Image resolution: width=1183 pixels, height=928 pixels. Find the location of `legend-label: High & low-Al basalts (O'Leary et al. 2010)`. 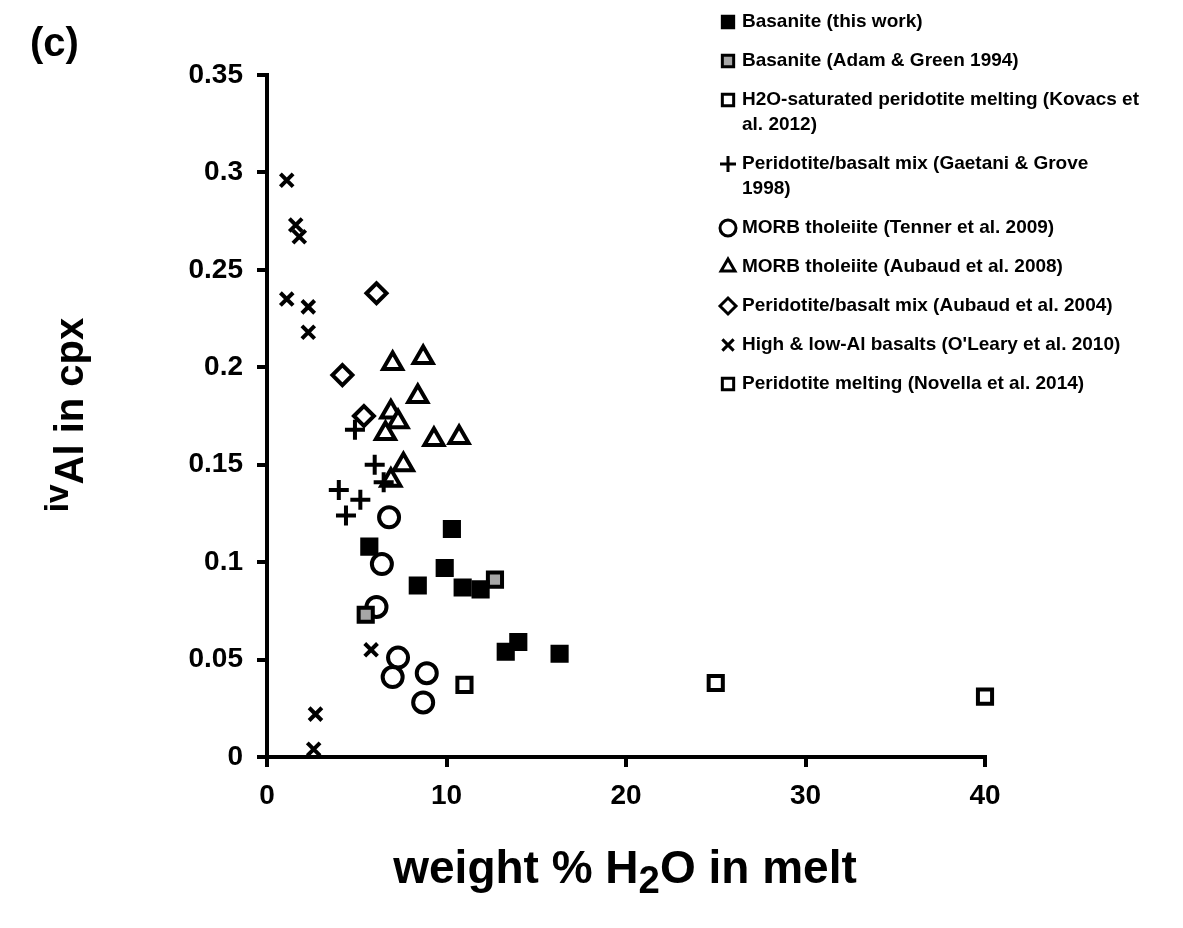

legend-label: High & low-Al basalts (O'Leary et al. 2010) is located at coordinates (931, 344).